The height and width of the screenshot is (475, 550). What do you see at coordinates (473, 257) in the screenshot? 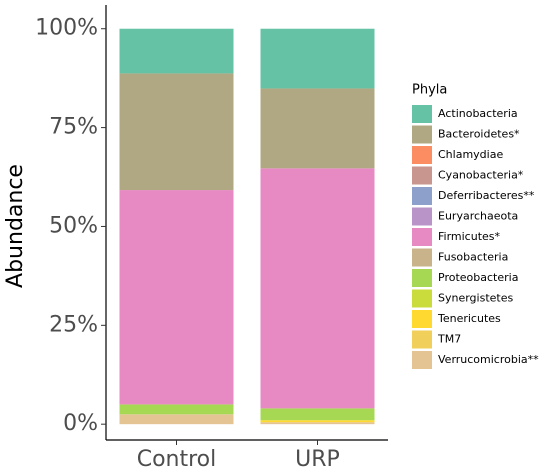
I see `legend-label: Fusobacteria` at bounding box center [473, 257].